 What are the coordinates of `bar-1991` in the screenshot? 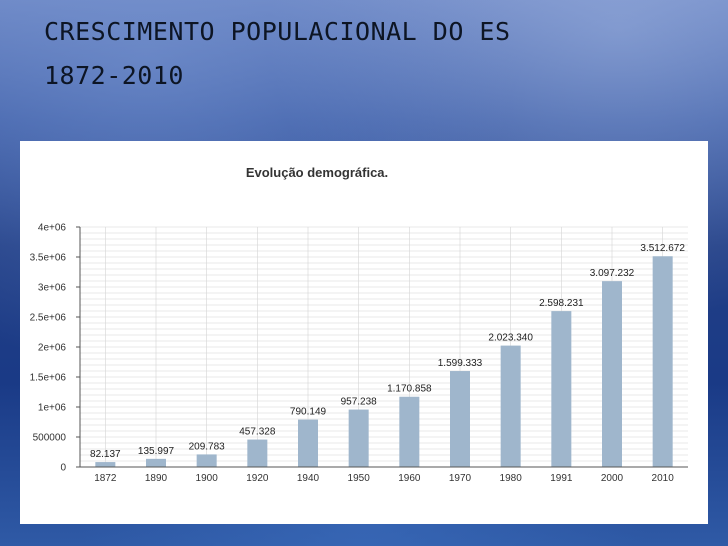 It's located at (561, 389).